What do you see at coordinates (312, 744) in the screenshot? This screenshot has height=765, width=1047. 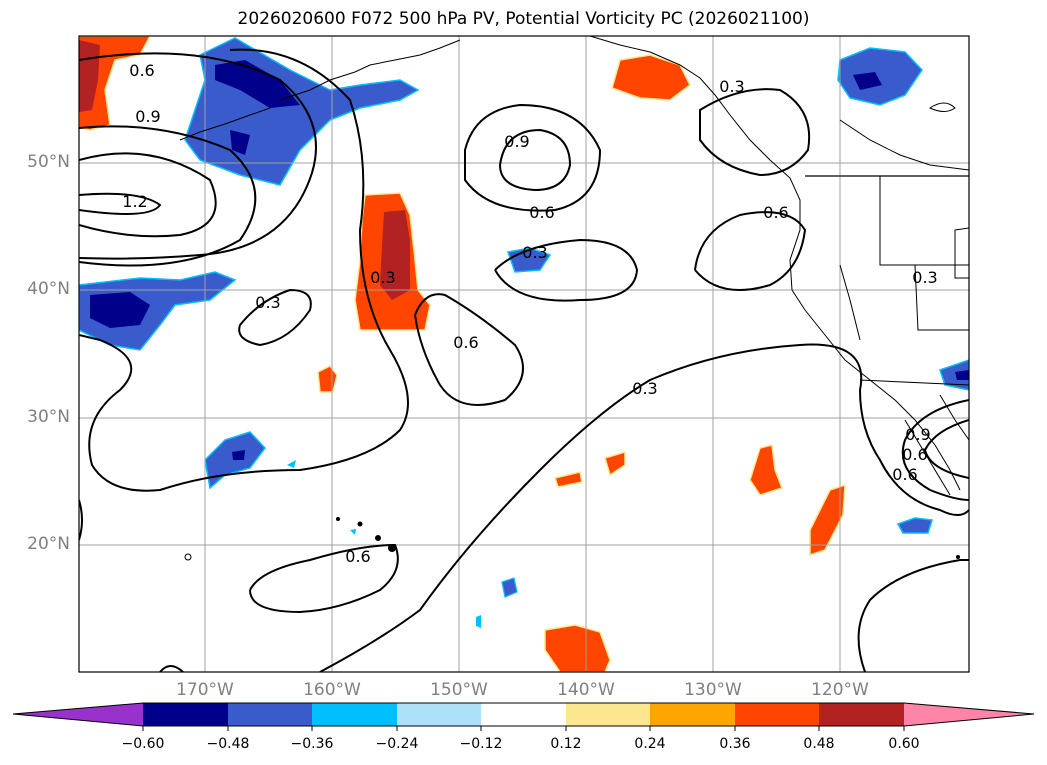 I see `colorbar-tick-label: −0.36` at bounding box center [312, 744].